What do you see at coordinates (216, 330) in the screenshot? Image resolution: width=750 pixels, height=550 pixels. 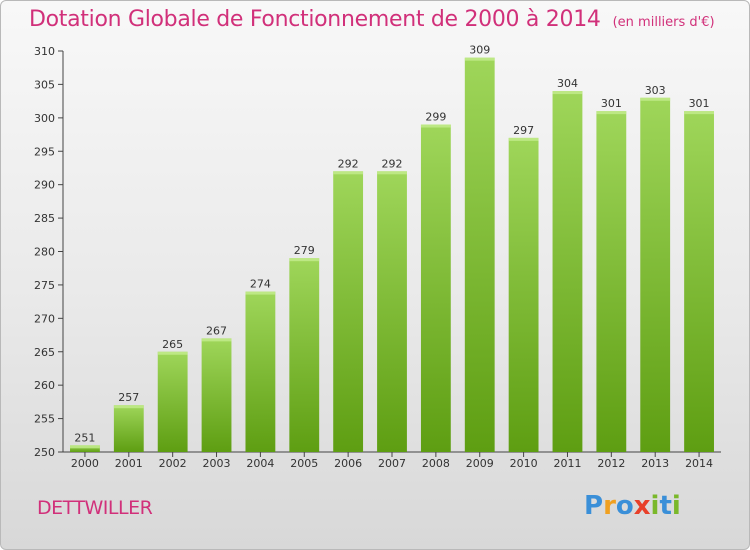 I see `data-label: 267` at bounding box center [216, 330].